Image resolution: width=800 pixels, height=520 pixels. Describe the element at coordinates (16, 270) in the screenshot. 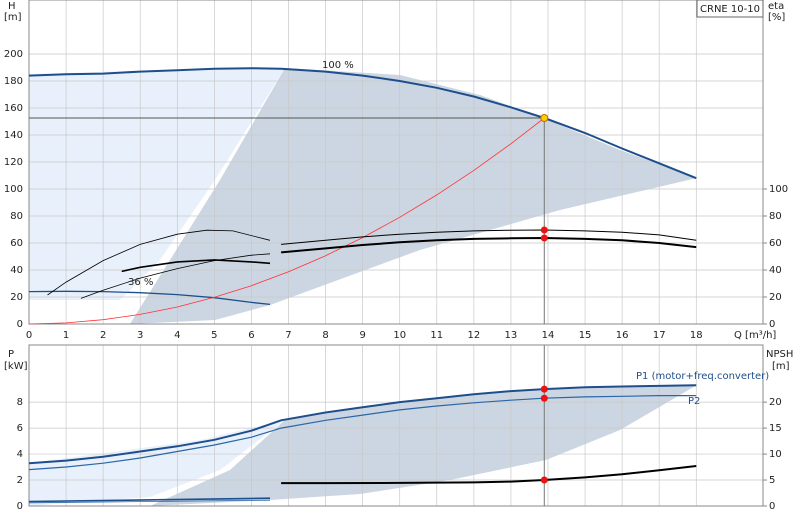

I see `y-tick-label: 40` at that location.